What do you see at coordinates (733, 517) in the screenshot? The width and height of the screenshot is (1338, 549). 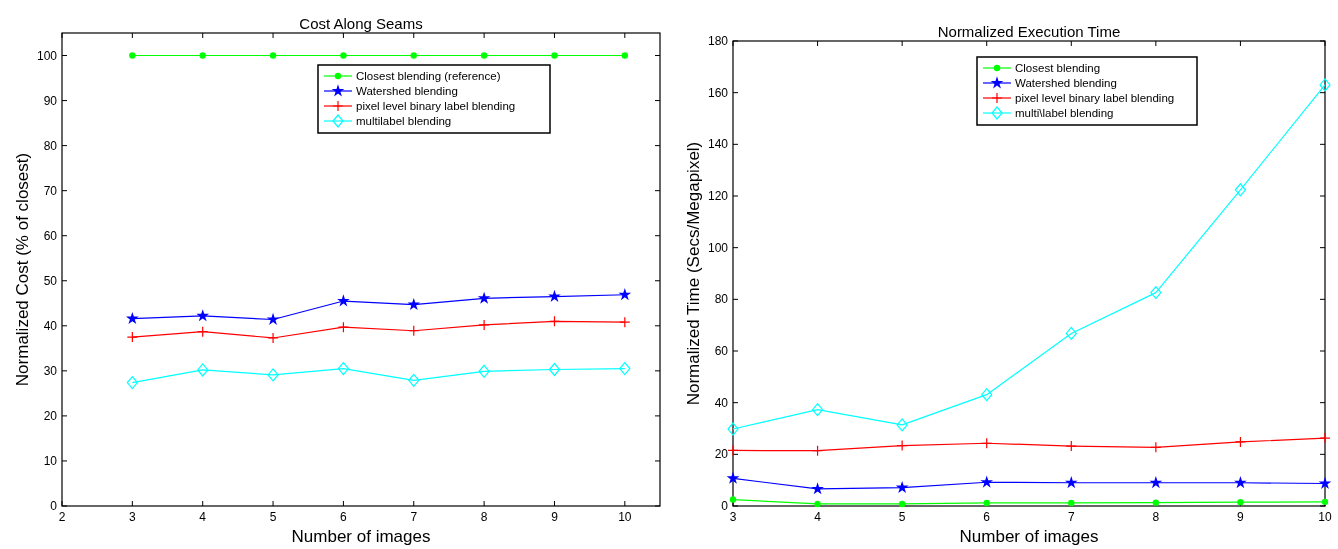 I see `x-tick-label: 3` at bounding box center [733, 517].